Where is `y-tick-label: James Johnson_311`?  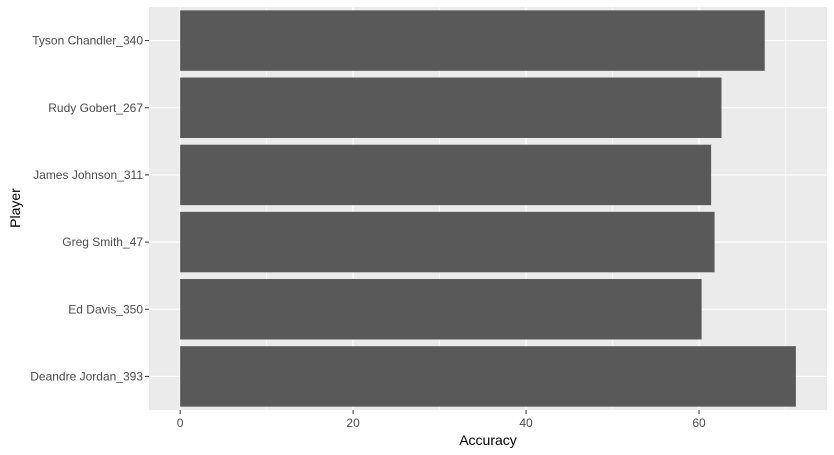 y-tick-label: James Johnson_311 is located at coordinates (88, 175).